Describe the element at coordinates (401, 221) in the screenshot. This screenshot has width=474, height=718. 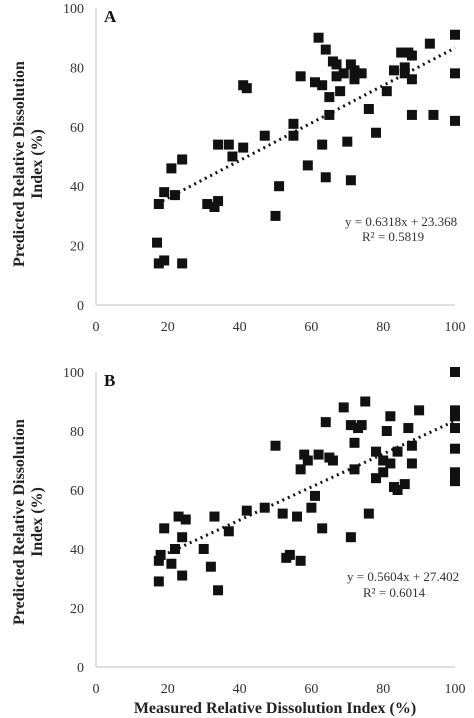
I see `equation-a: y = 0.6318x + 23.368` at that location.